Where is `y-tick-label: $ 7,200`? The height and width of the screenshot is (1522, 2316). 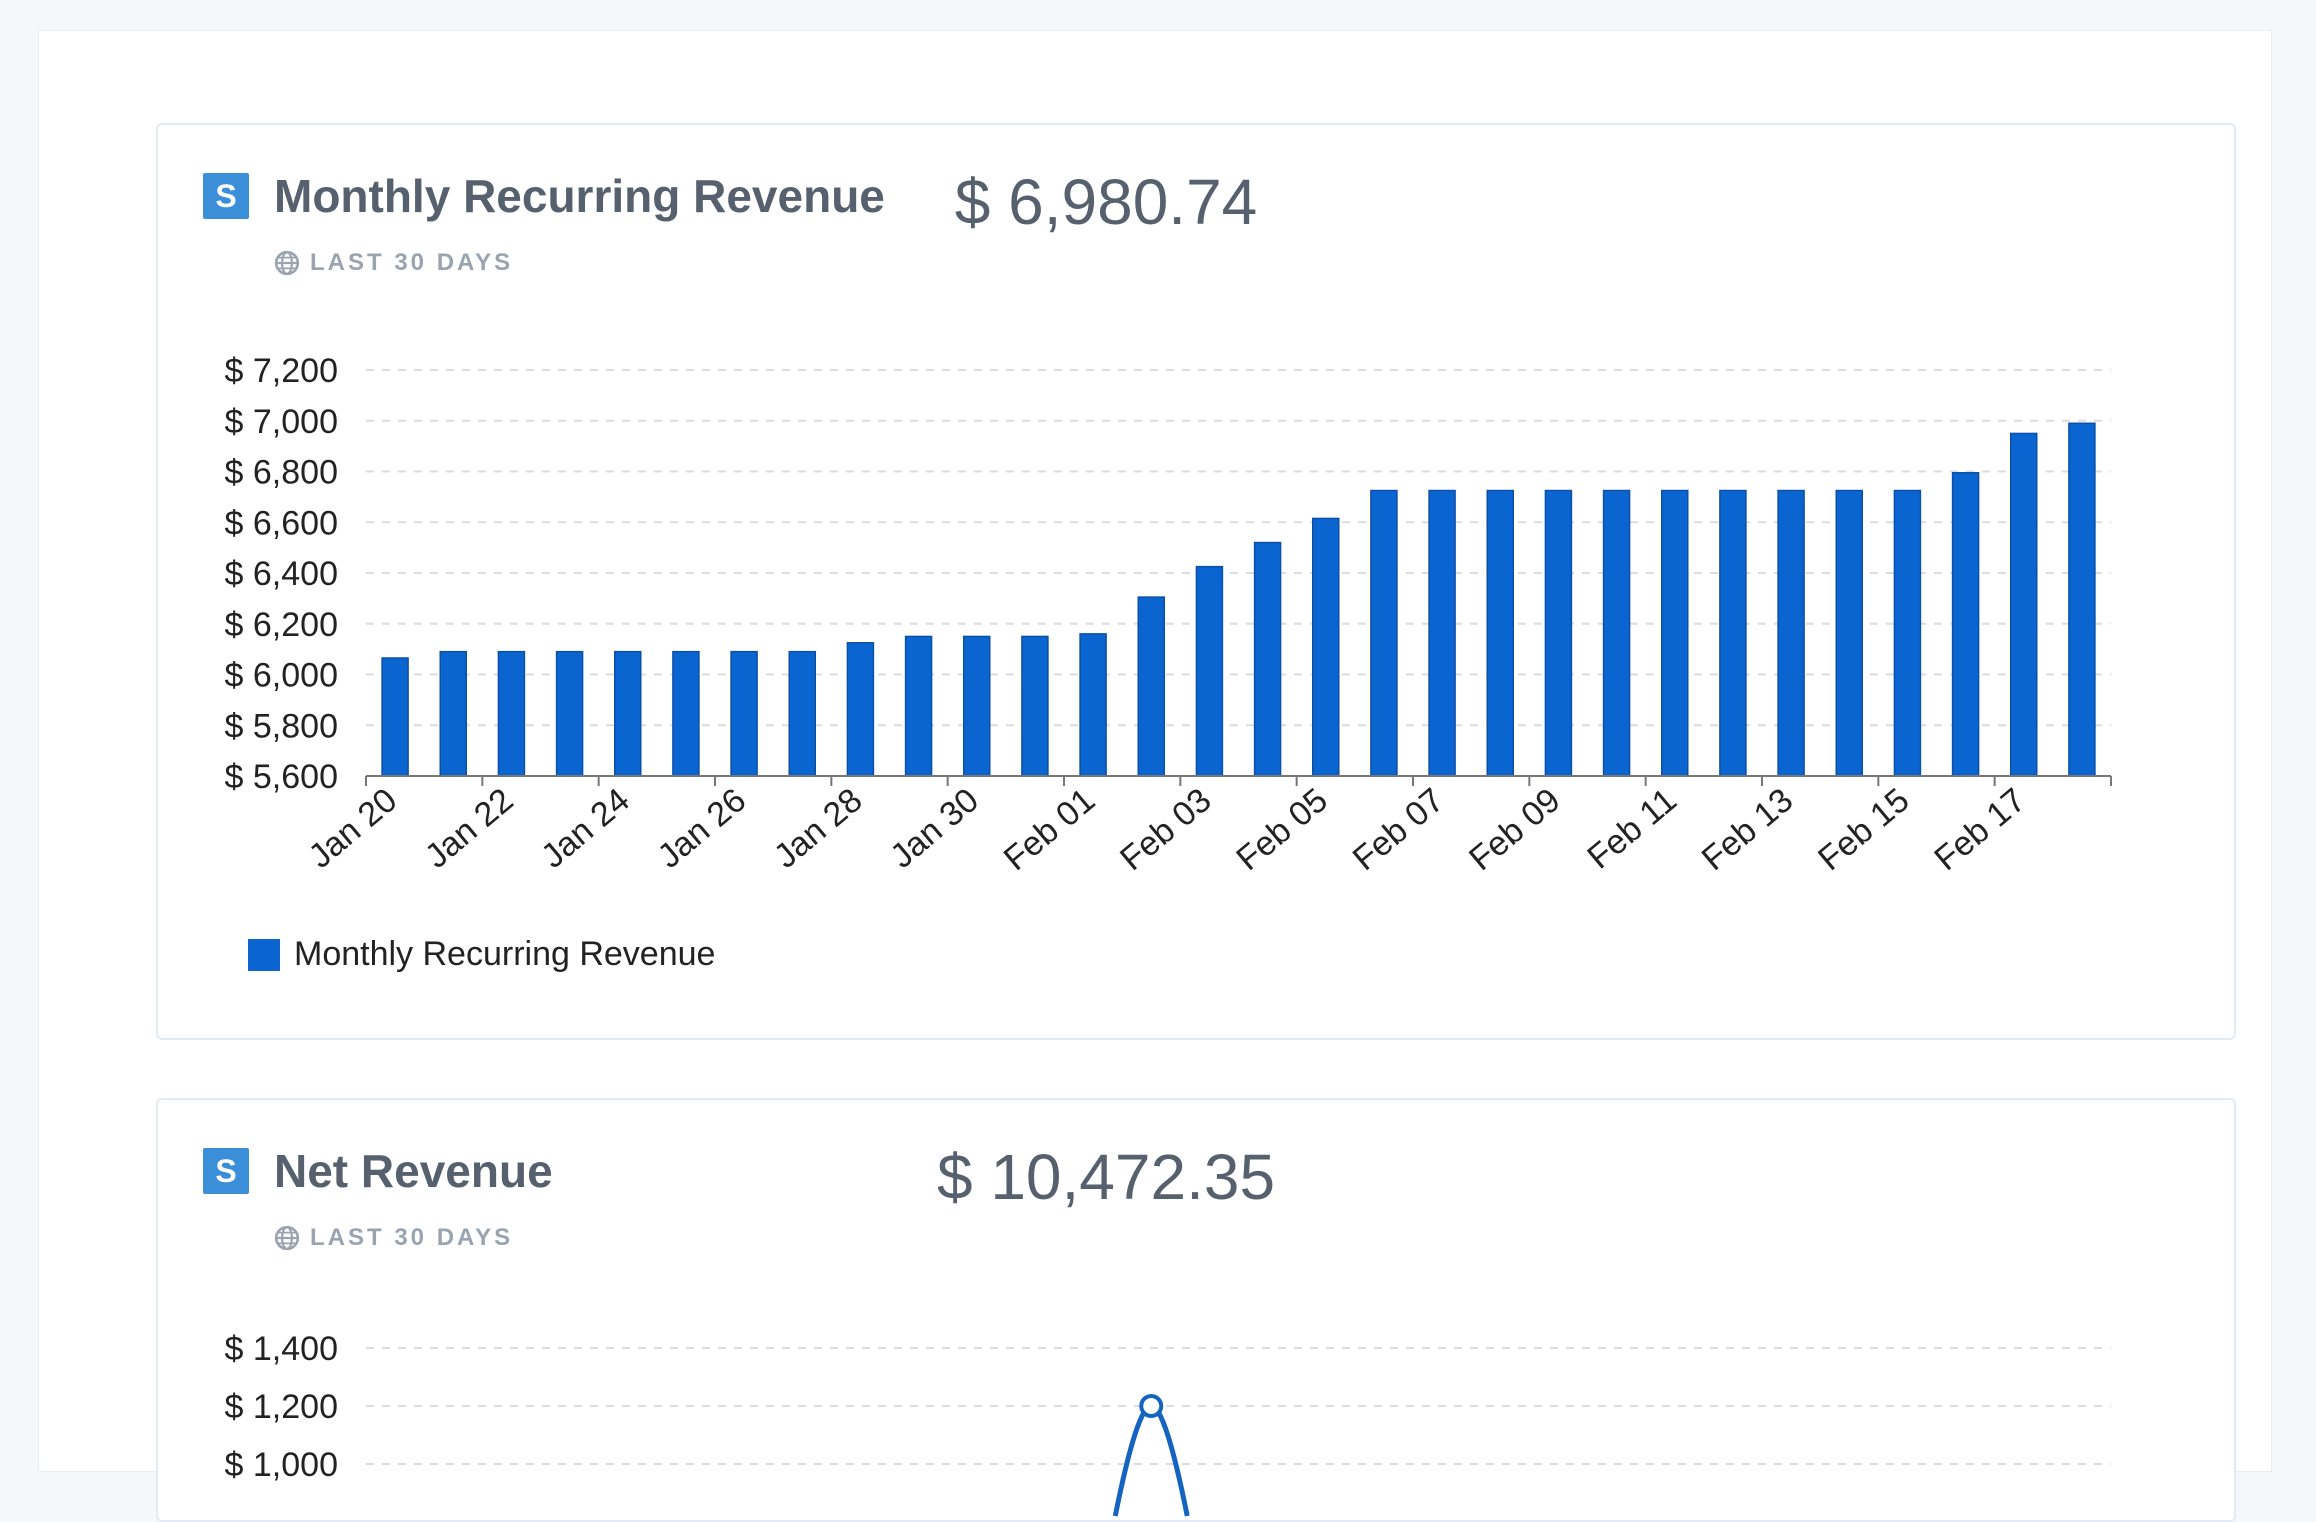
y-tick-label: $ 7,200 is located at coordinates (281, 371).